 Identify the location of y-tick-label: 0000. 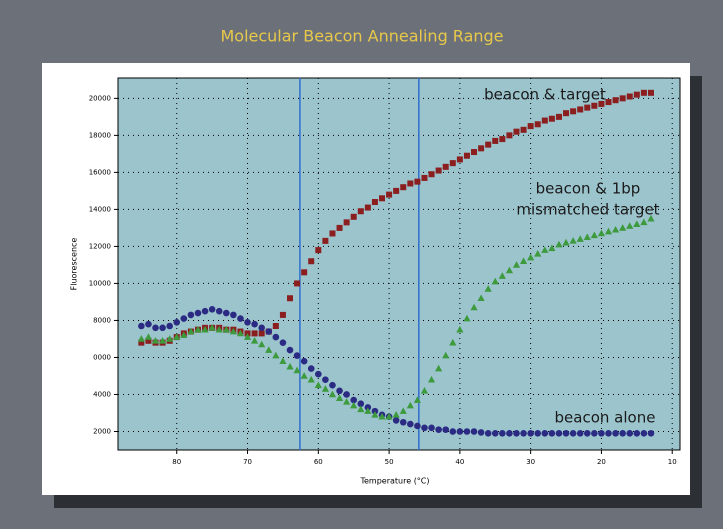
(102, 357).